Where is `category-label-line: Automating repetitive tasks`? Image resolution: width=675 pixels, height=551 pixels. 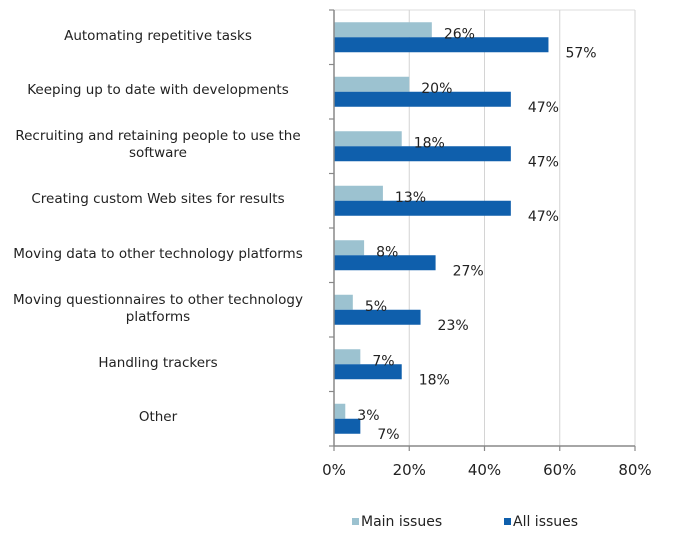 category-label-line: Automating repetitive tasks is located at coordinates (158, 35).